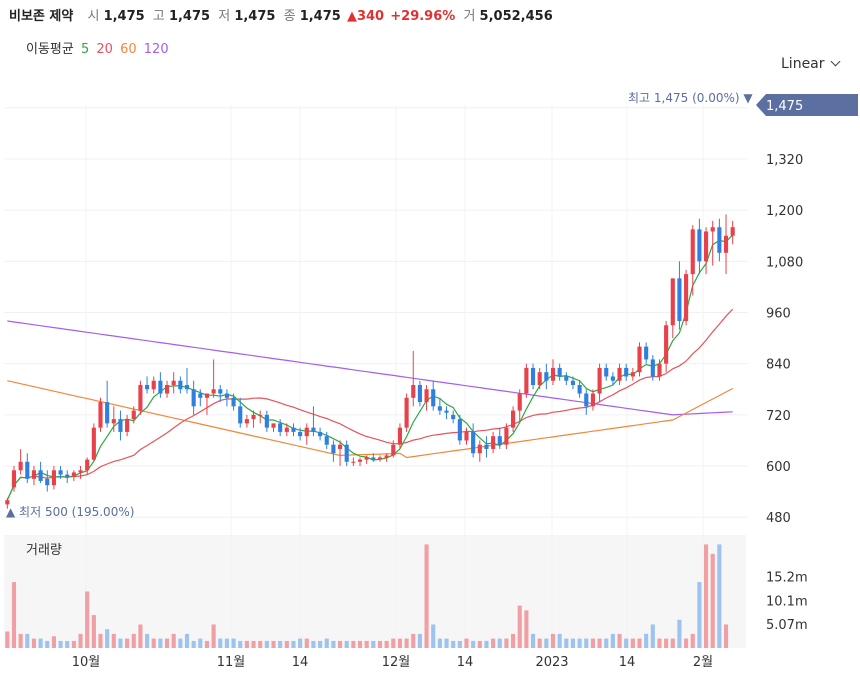 The image size is (860, 673). I want to click on close-value: 1,475, so click(320, 16).